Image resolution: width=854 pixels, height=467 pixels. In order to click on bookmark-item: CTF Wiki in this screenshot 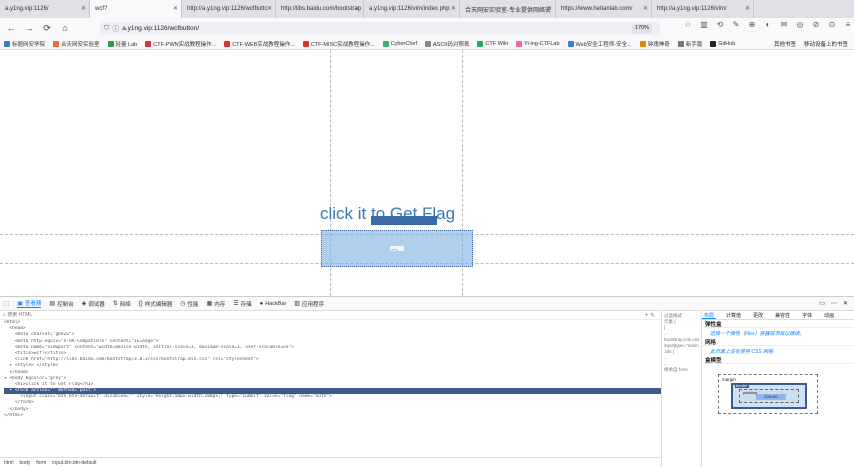, I will do `click(492, 43)`.